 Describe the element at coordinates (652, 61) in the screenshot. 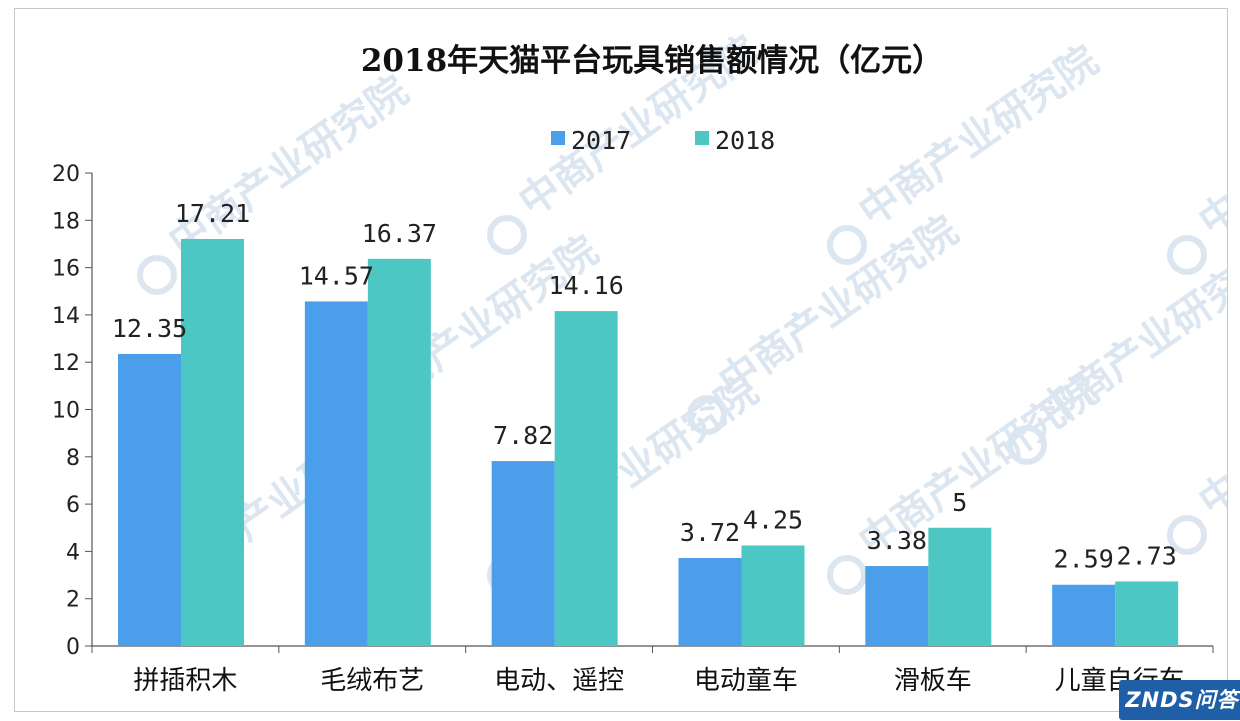

I see `chart-title: 2018年天猫平台玩具销售额情况（亿元）` at that location.